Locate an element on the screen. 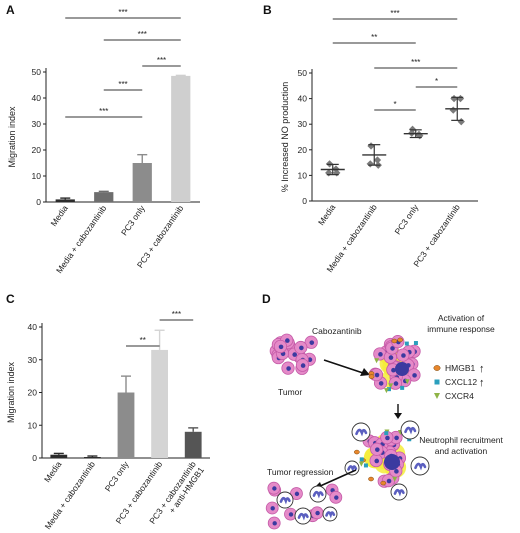 This screenshot has width=520, height=533. panel-letter: D is located at coordinates (266, 299).